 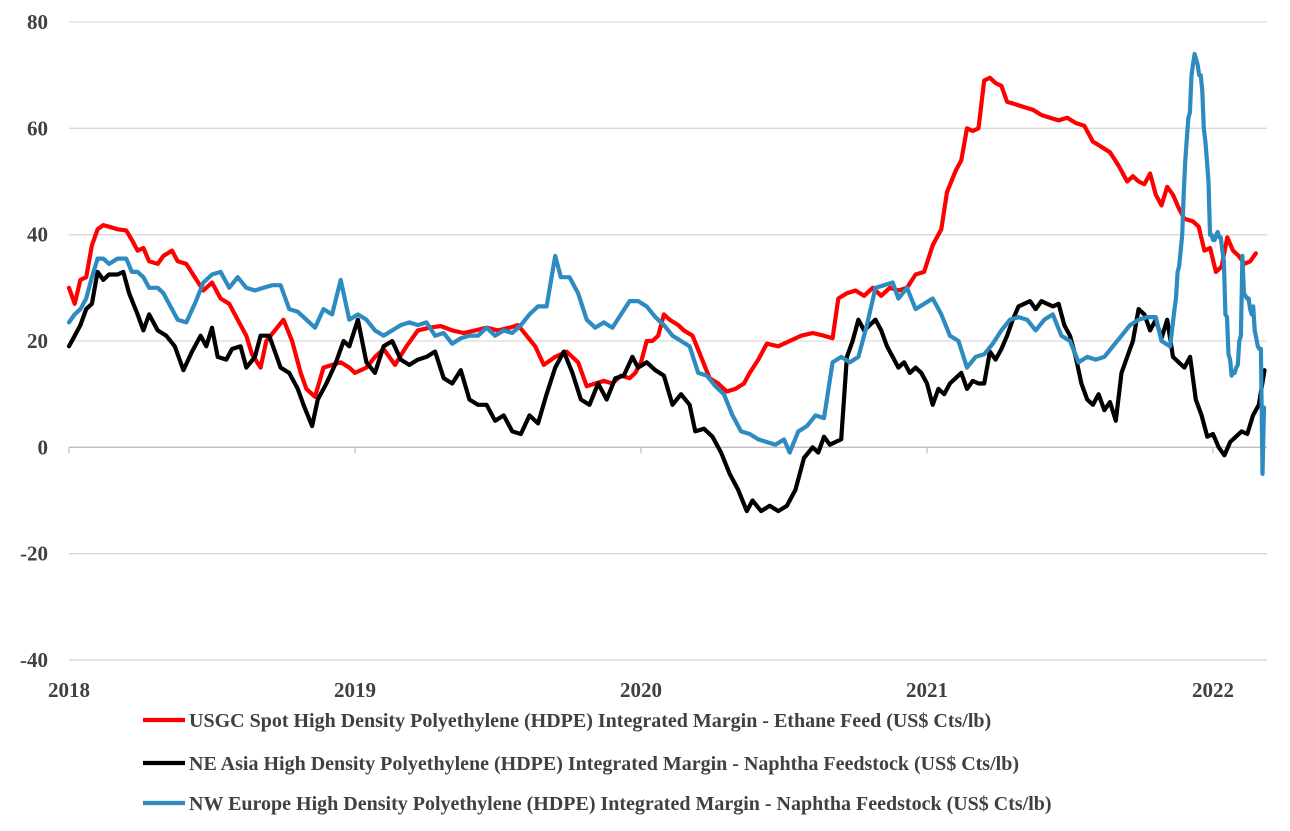 I want to click on y-axis-ticks: -40 -20 0 20 40 60 80, so click(x=34, y=341).